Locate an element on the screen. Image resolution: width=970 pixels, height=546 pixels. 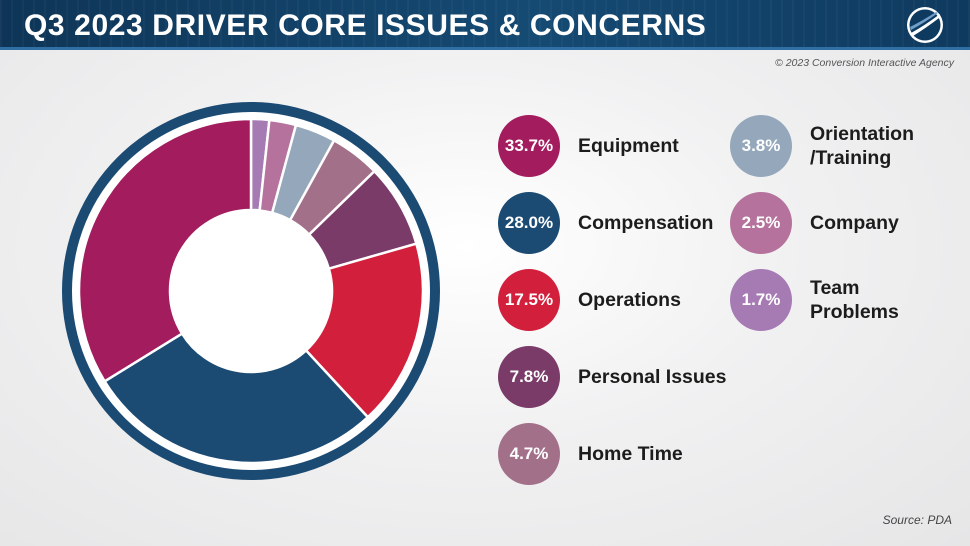
legend-label: Home Time is located at coordinates (630, 454).